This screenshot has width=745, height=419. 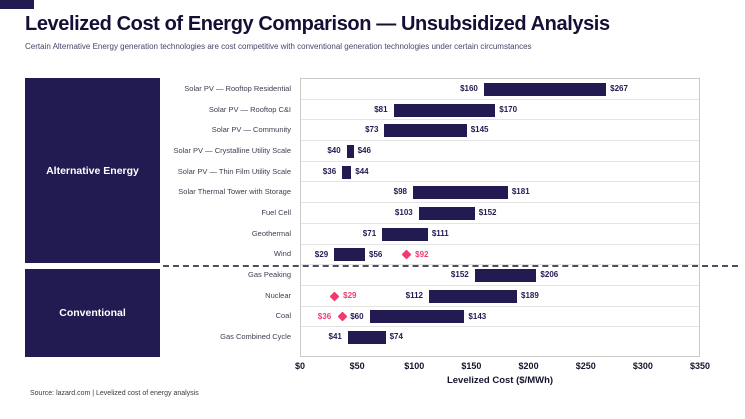 I want to click on plot-row: $41 $74, so click(x=500, y=337).